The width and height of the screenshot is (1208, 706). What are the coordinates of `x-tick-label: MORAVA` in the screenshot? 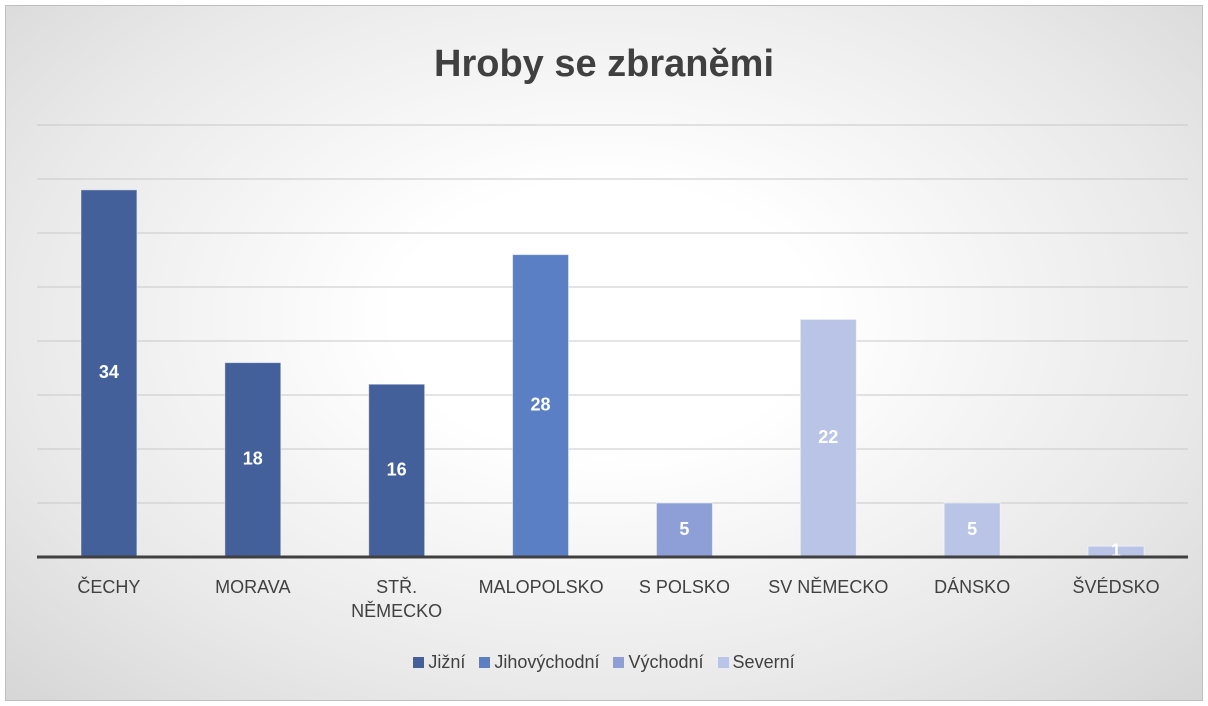 It's located at (253, 587).